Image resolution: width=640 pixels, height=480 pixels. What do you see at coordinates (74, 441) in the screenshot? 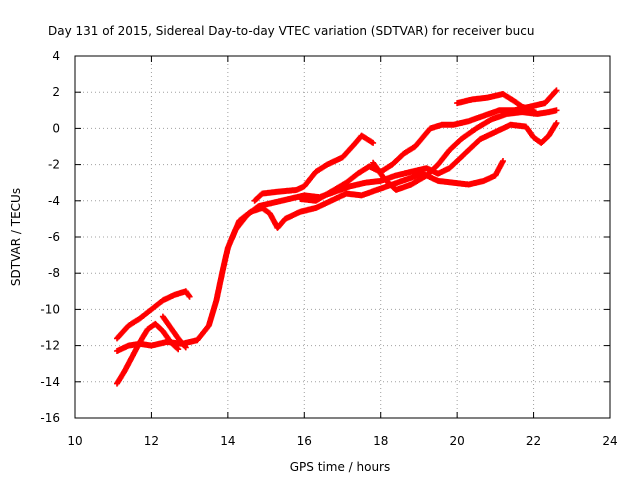
I see `x-tick-label: 10` at bounding box center [74, 441].